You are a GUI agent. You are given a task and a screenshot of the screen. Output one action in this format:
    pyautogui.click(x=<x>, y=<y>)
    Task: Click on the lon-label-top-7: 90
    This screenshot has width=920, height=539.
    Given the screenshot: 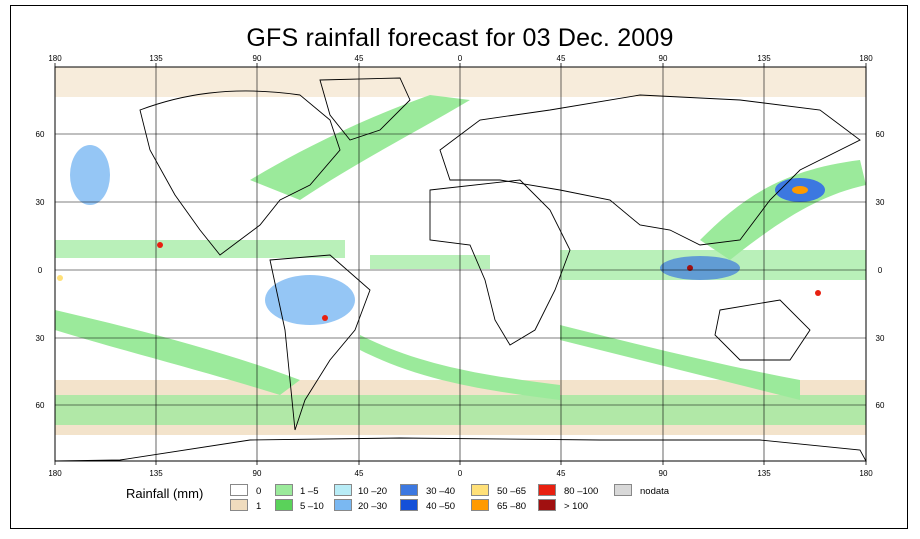 What is the action you would take?
    pyautogui.click(x=663, y=58)
    